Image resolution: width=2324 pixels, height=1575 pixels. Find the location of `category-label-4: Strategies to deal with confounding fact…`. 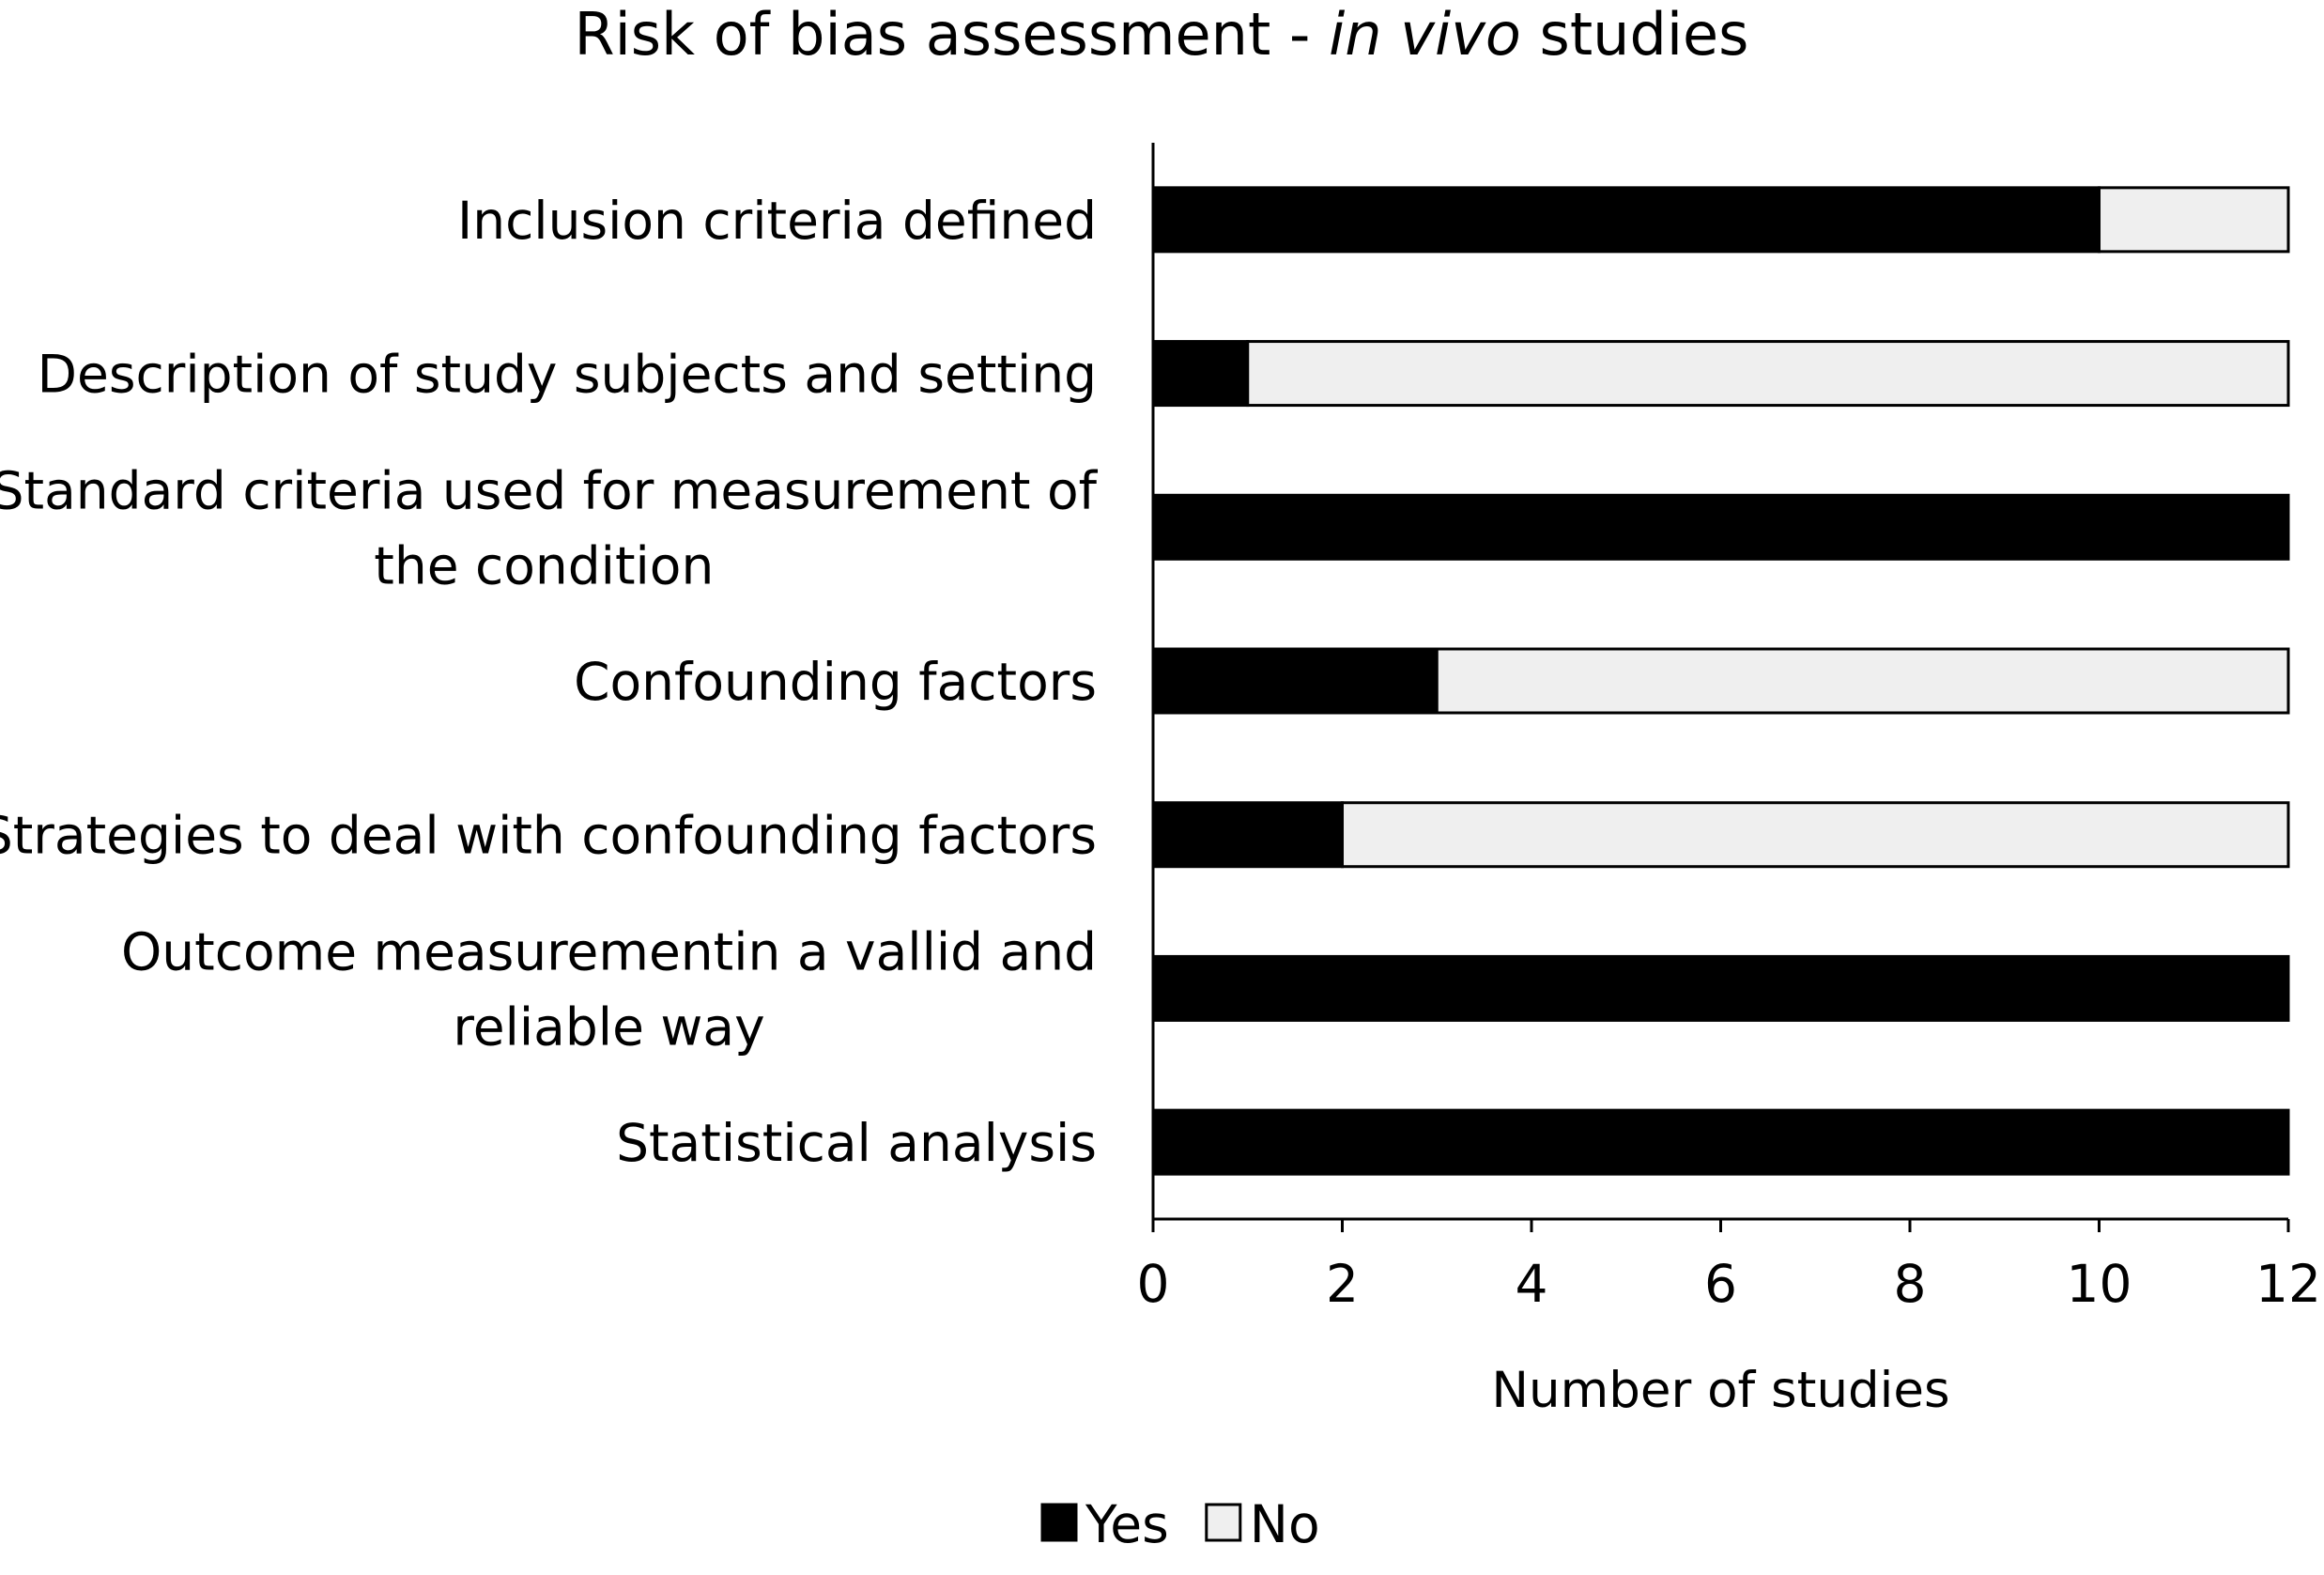

category-label-4: Strategies to deal with confounding fact… is located at coordinates (548, 836).